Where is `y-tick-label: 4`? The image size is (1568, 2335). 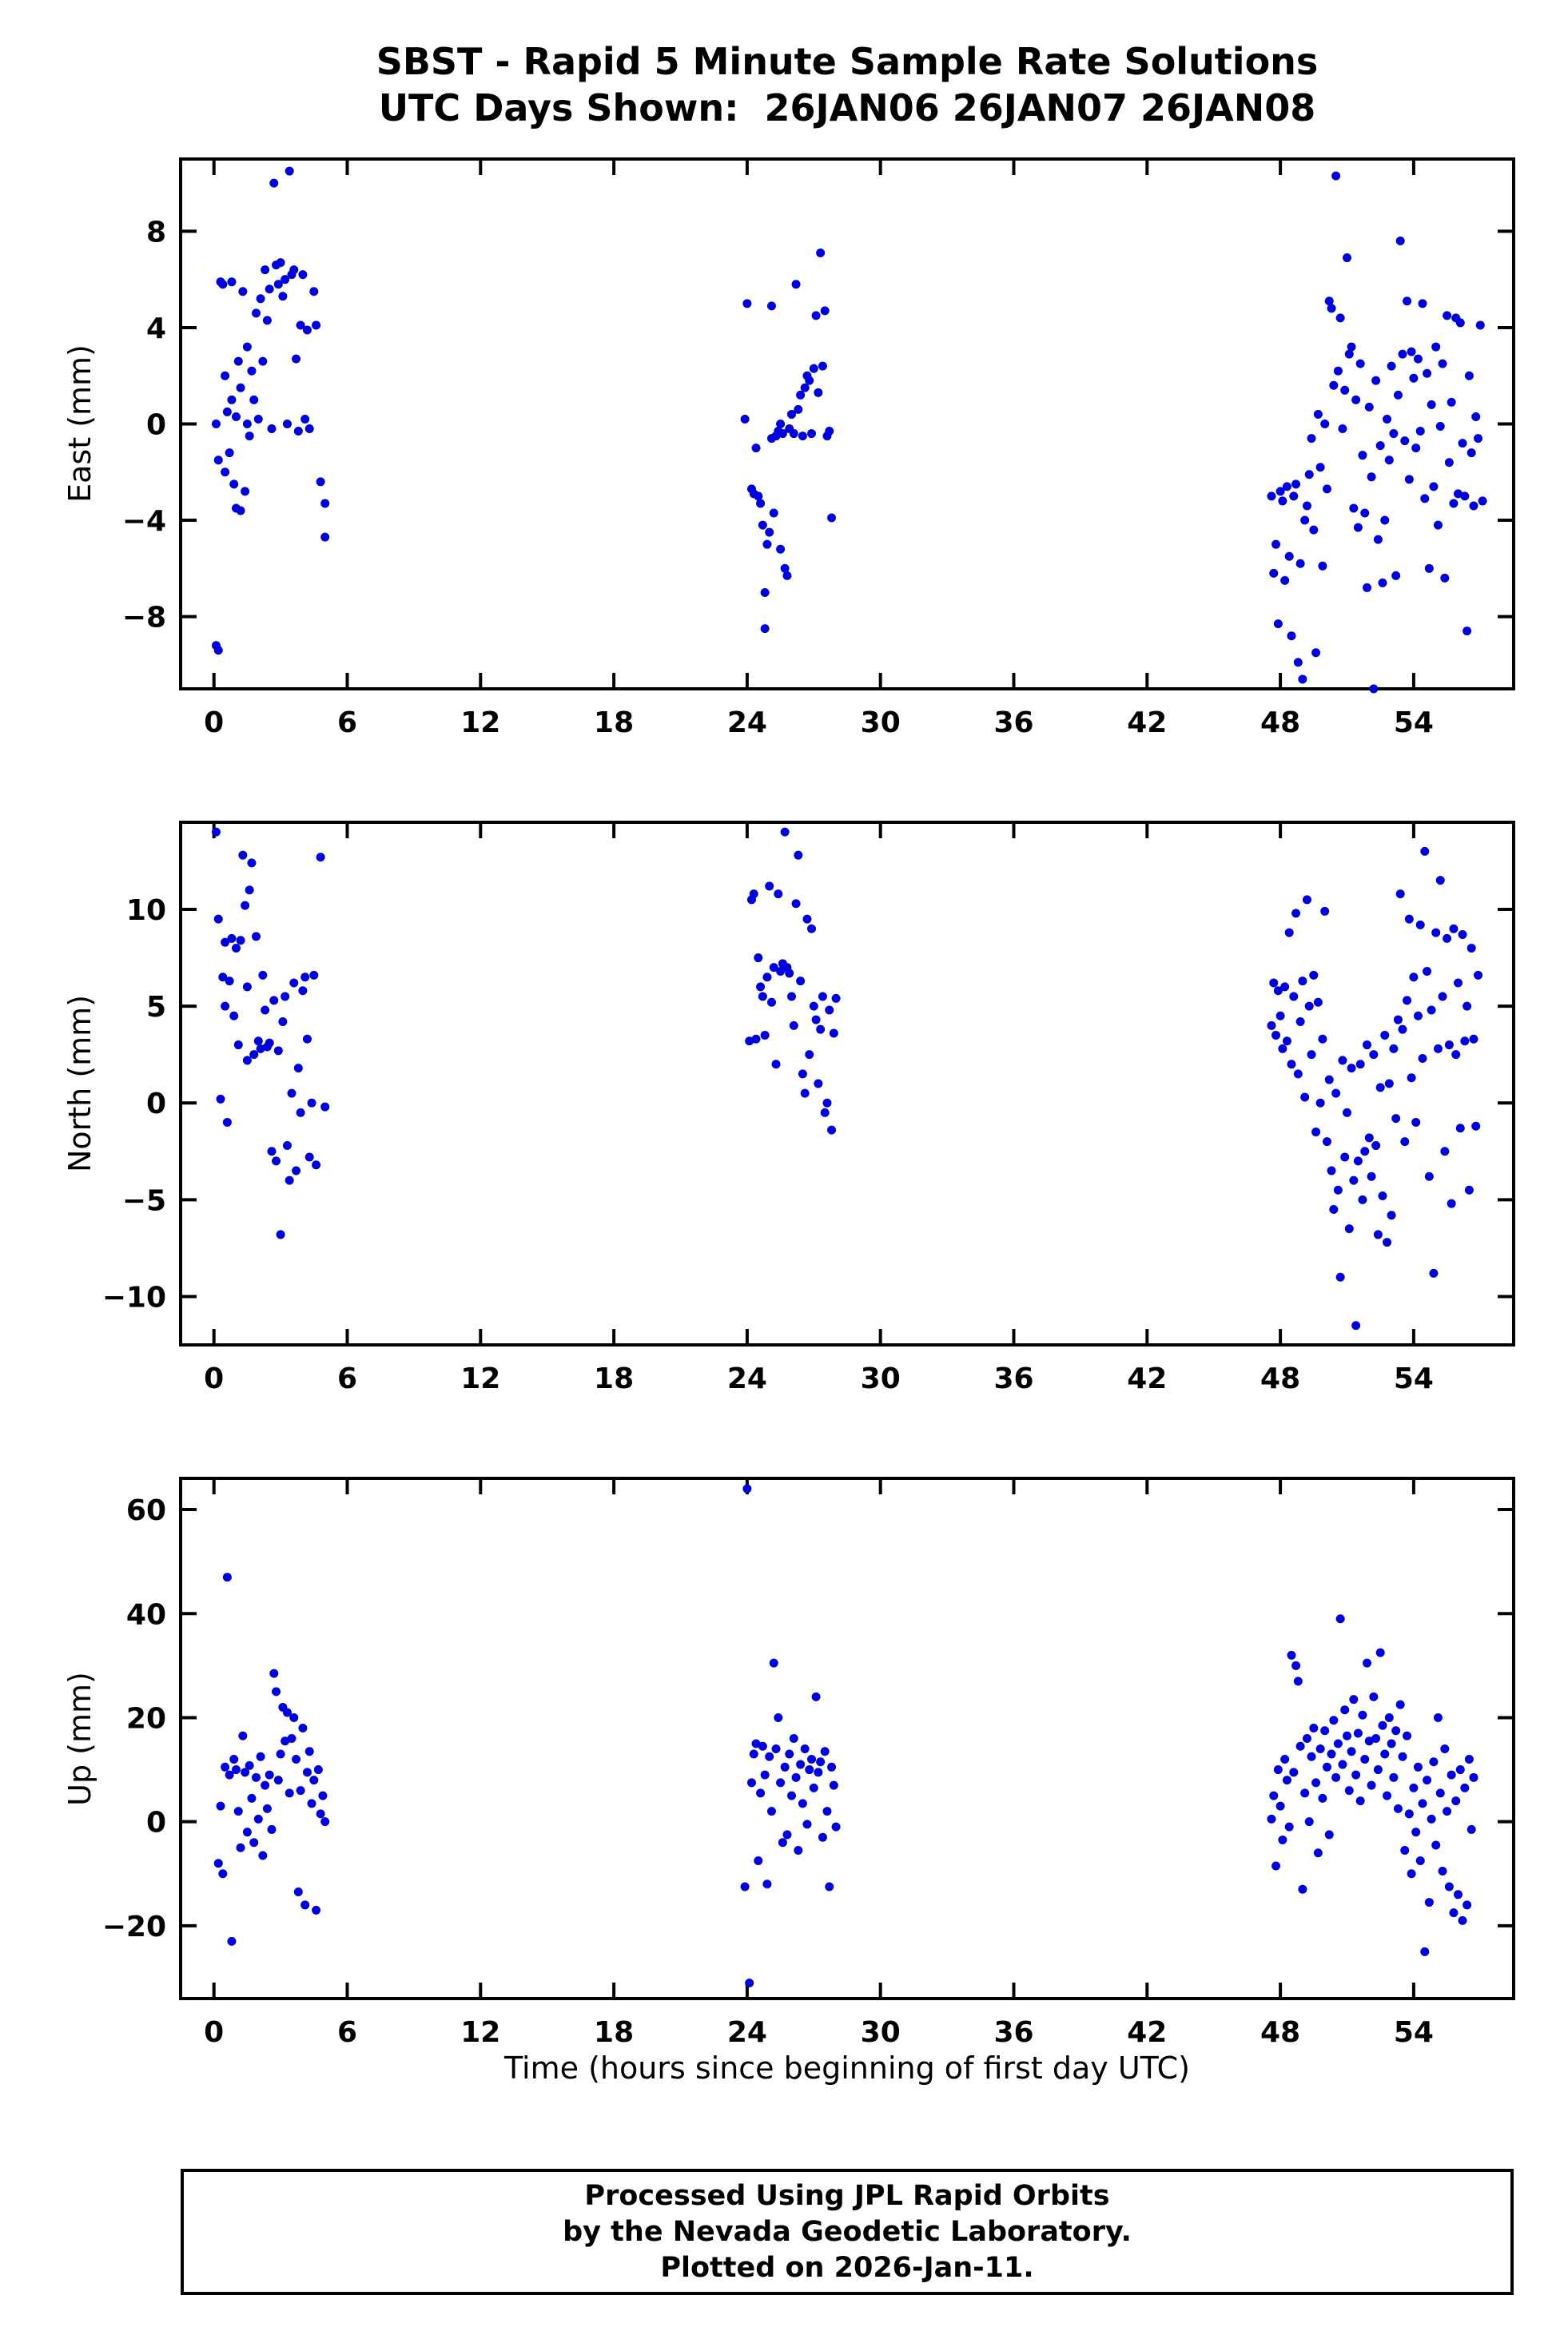 y-tick-label: 4 is located at coordinates (156, 328).